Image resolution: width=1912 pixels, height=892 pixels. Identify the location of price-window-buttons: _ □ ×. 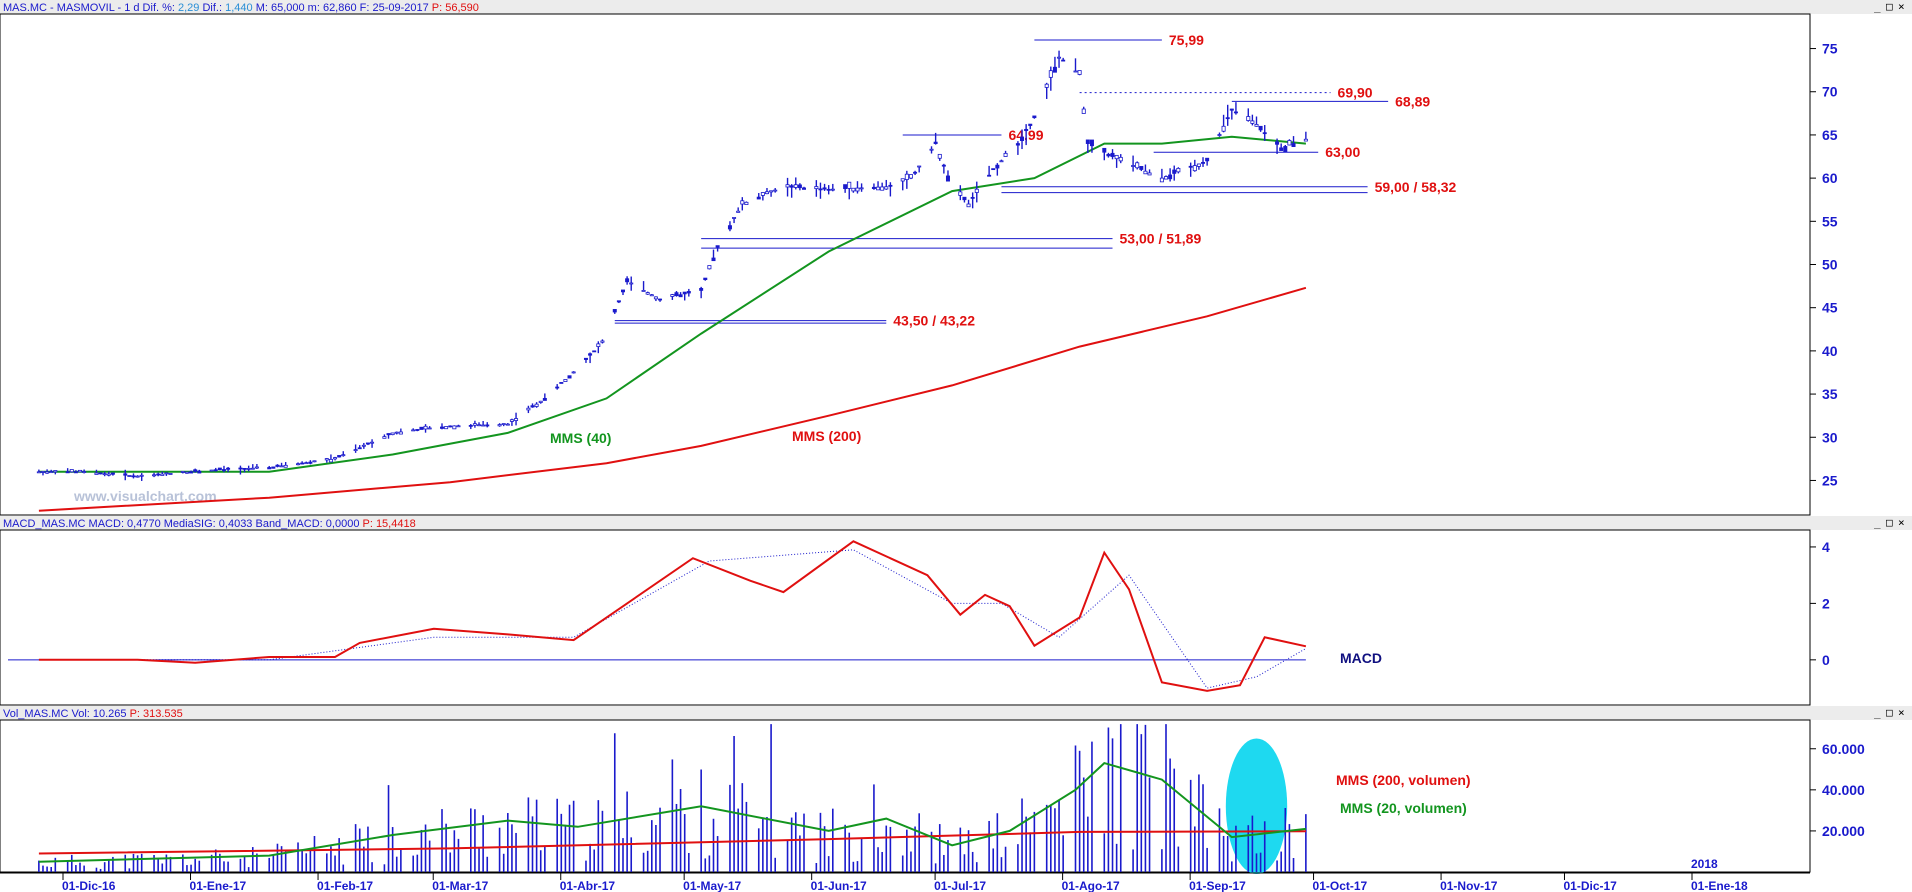
(1889, 6).